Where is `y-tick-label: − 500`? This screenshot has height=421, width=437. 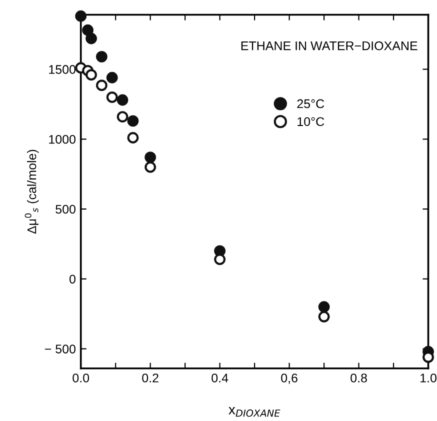 y-tick-label: − 500 is located at coordinates (60, 349).